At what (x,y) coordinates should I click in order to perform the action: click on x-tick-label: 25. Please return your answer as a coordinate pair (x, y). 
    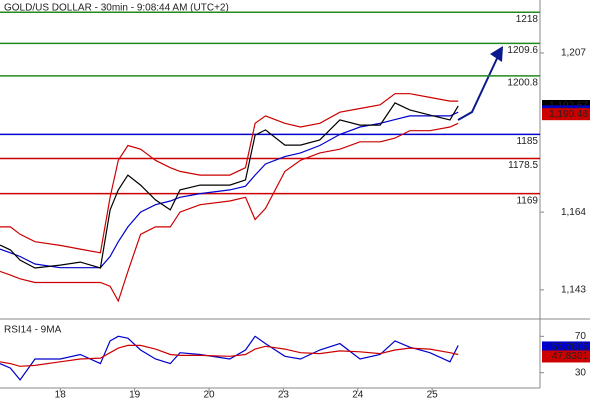
    Looking at the image, I should click on (433, 395).